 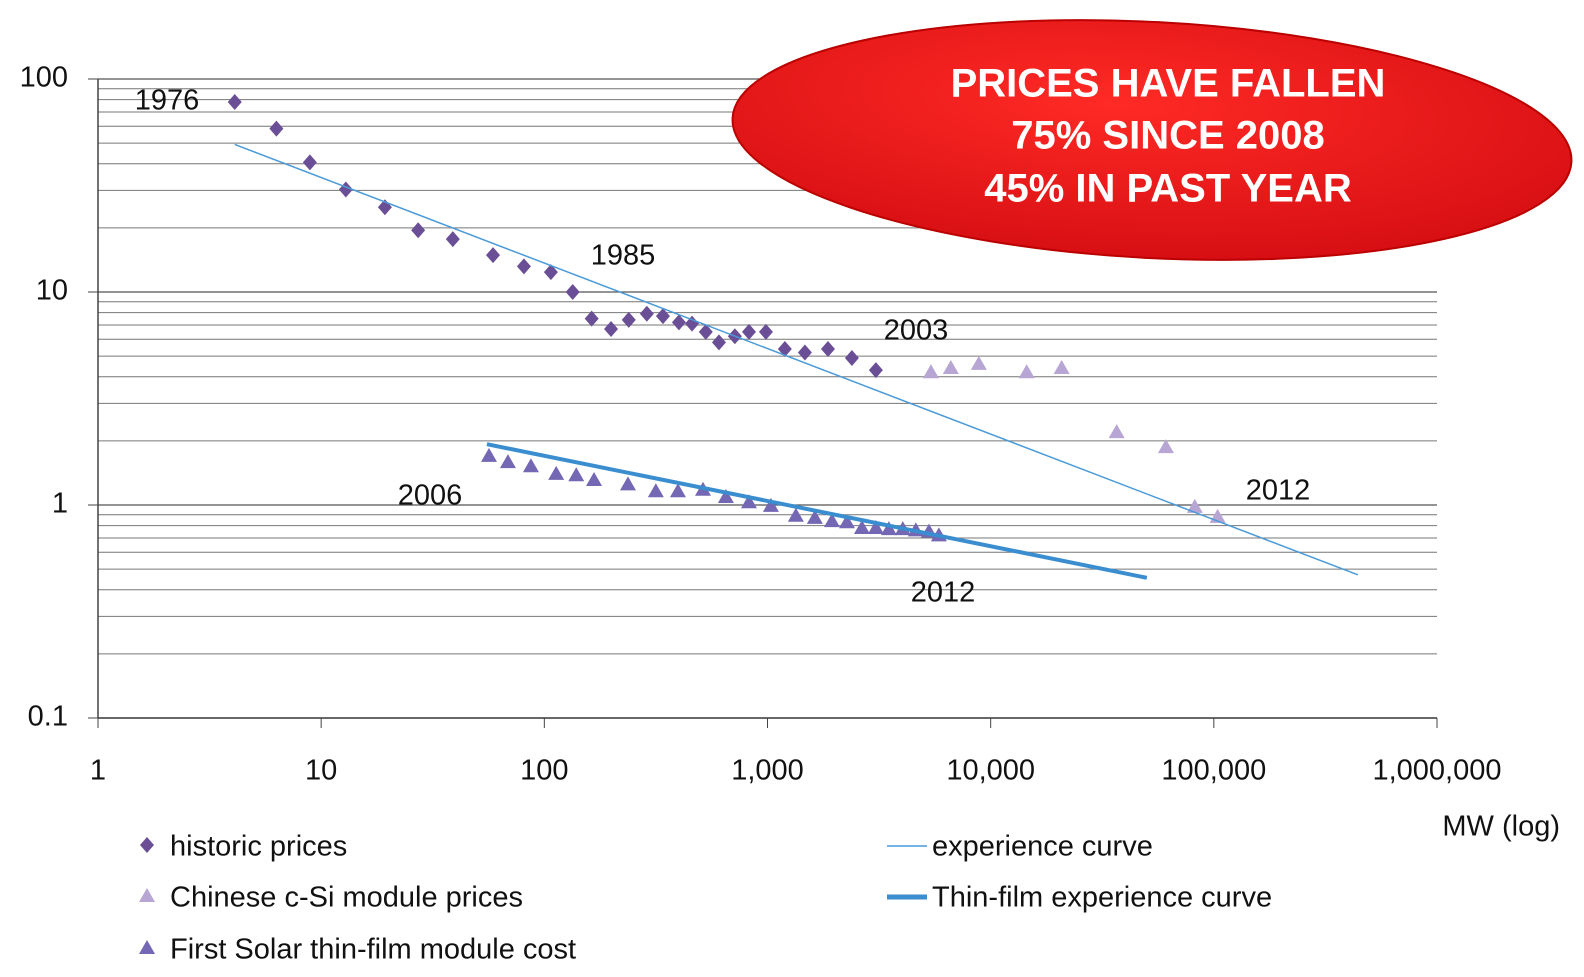 What do you see at coordinates (258, 847) in the screenshot?
I see `legend-label: historic prices` at bounding box center [258, 847].